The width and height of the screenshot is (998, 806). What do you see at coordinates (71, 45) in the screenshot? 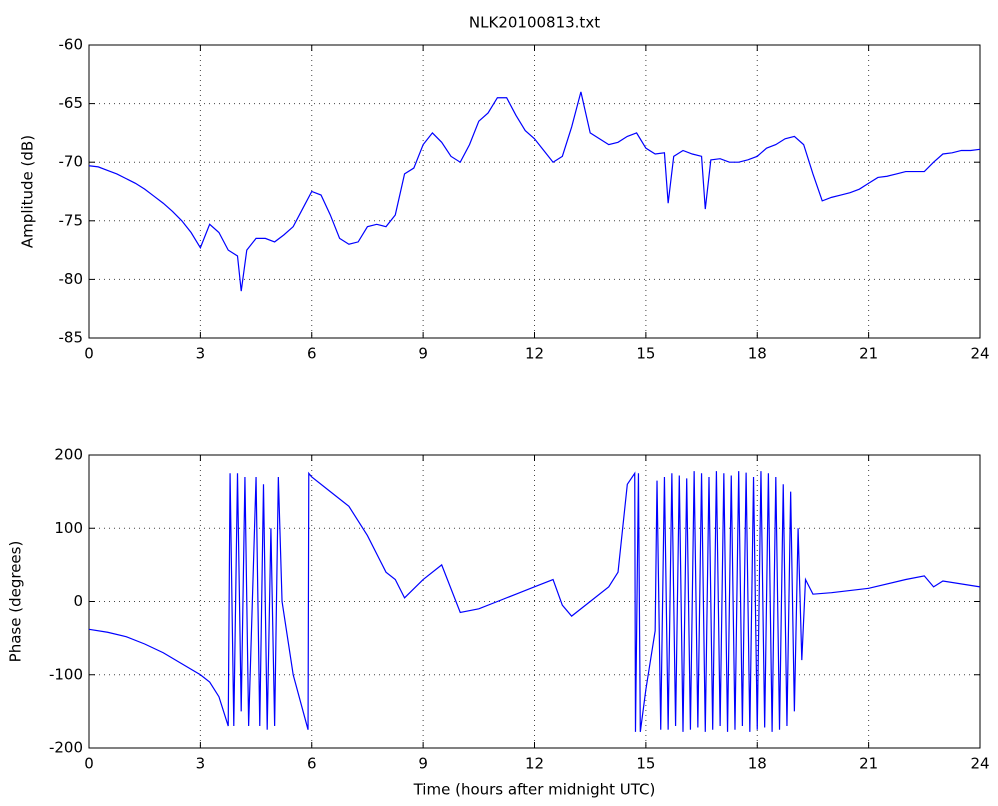
I see `y-tick-label: -60` at bounding box center [71, 45].